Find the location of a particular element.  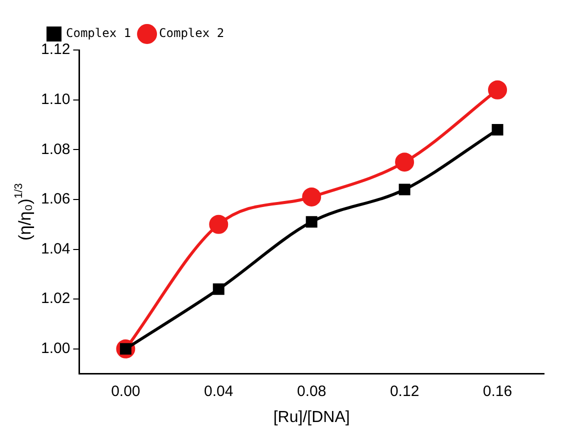

legend-label: Complex 1 is located at coordinates (99, 33).